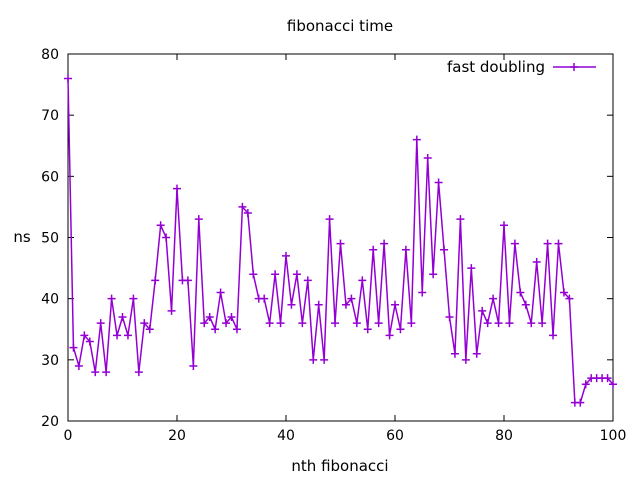 This screenshot has width=640, height=480. I want to click on legend-marker, so click(574, 67).